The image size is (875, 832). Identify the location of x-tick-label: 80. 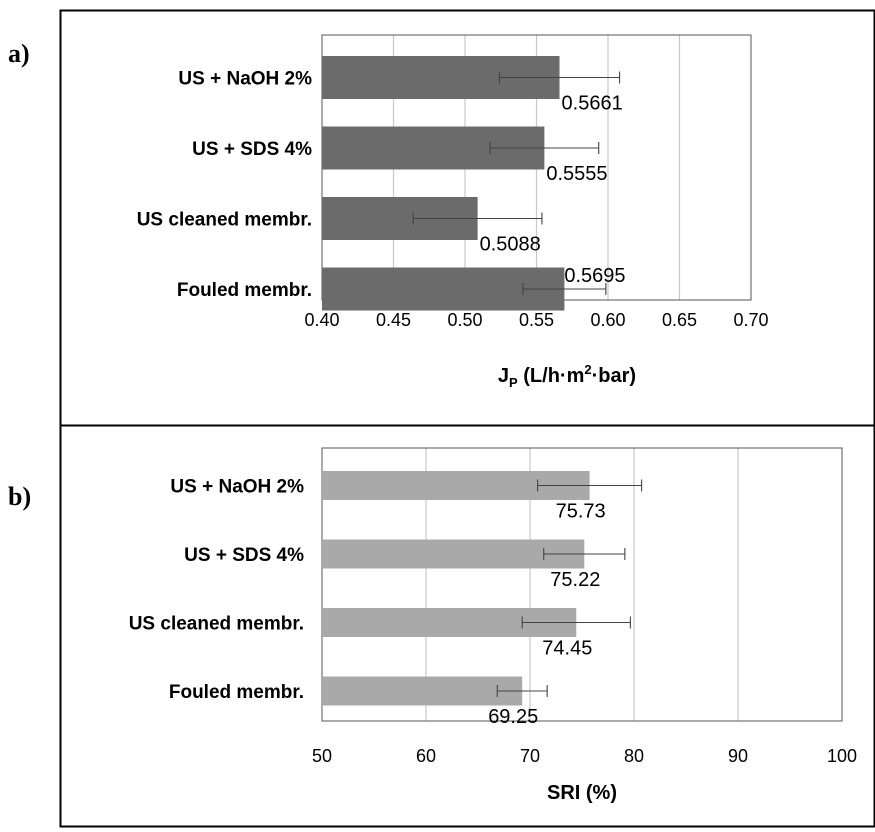
(634, 756).